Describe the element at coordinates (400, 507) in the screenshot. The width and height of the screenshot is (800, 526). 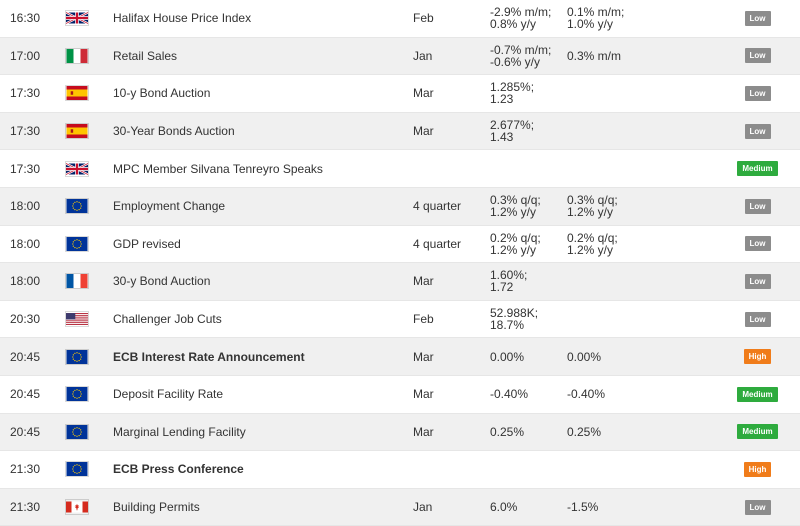
I see `table-row: 21:30 Building Permits Jan 6.0% -1.5% Low` at that location.